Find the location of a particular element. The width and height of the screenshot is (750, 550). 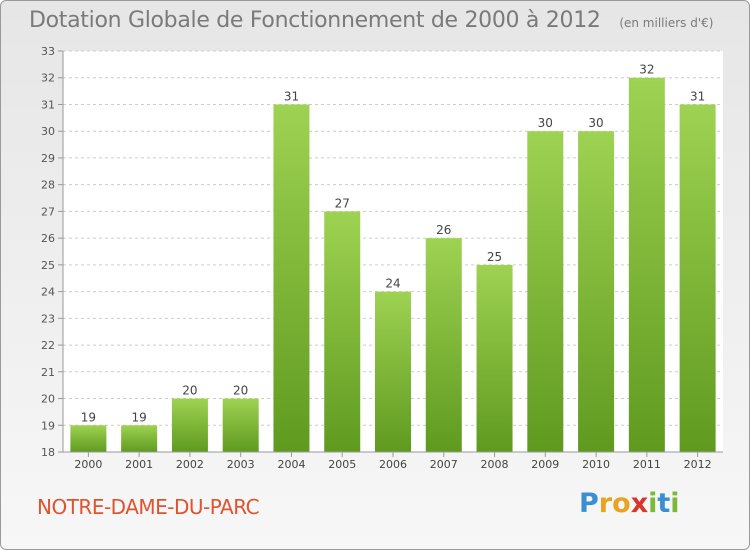

y-tick-label: 21 is located at coordinates (48, 372).